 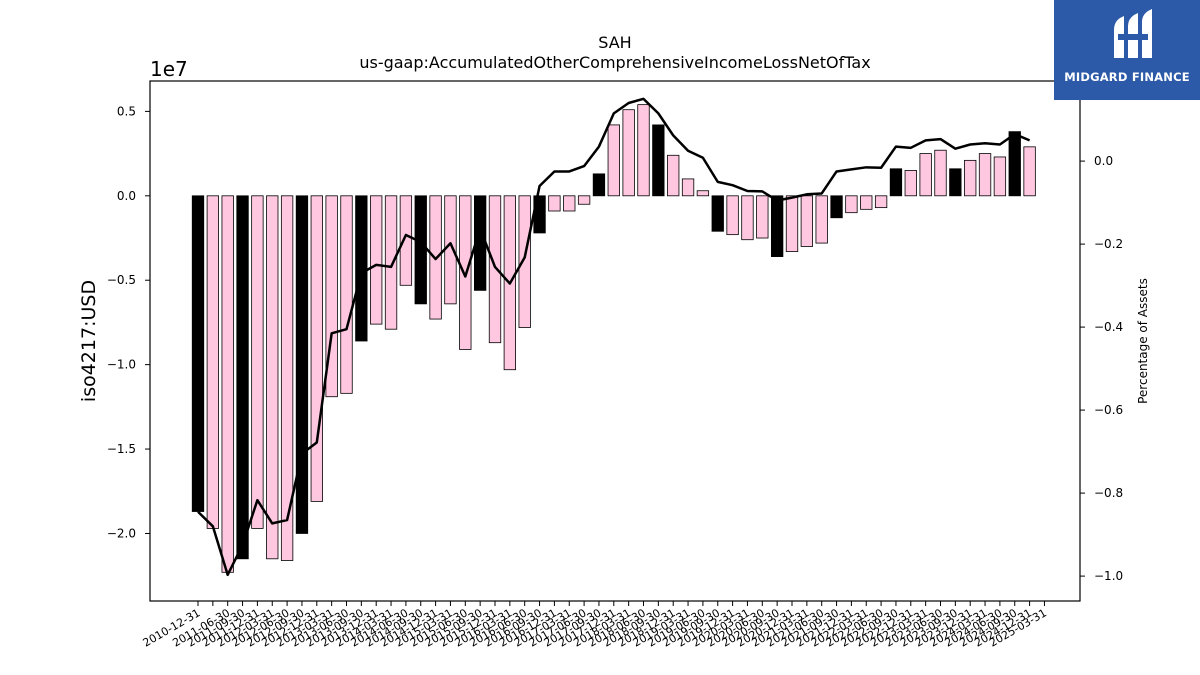 I want to click on y-tick-label: −1.5, so click(x=121, y=449).